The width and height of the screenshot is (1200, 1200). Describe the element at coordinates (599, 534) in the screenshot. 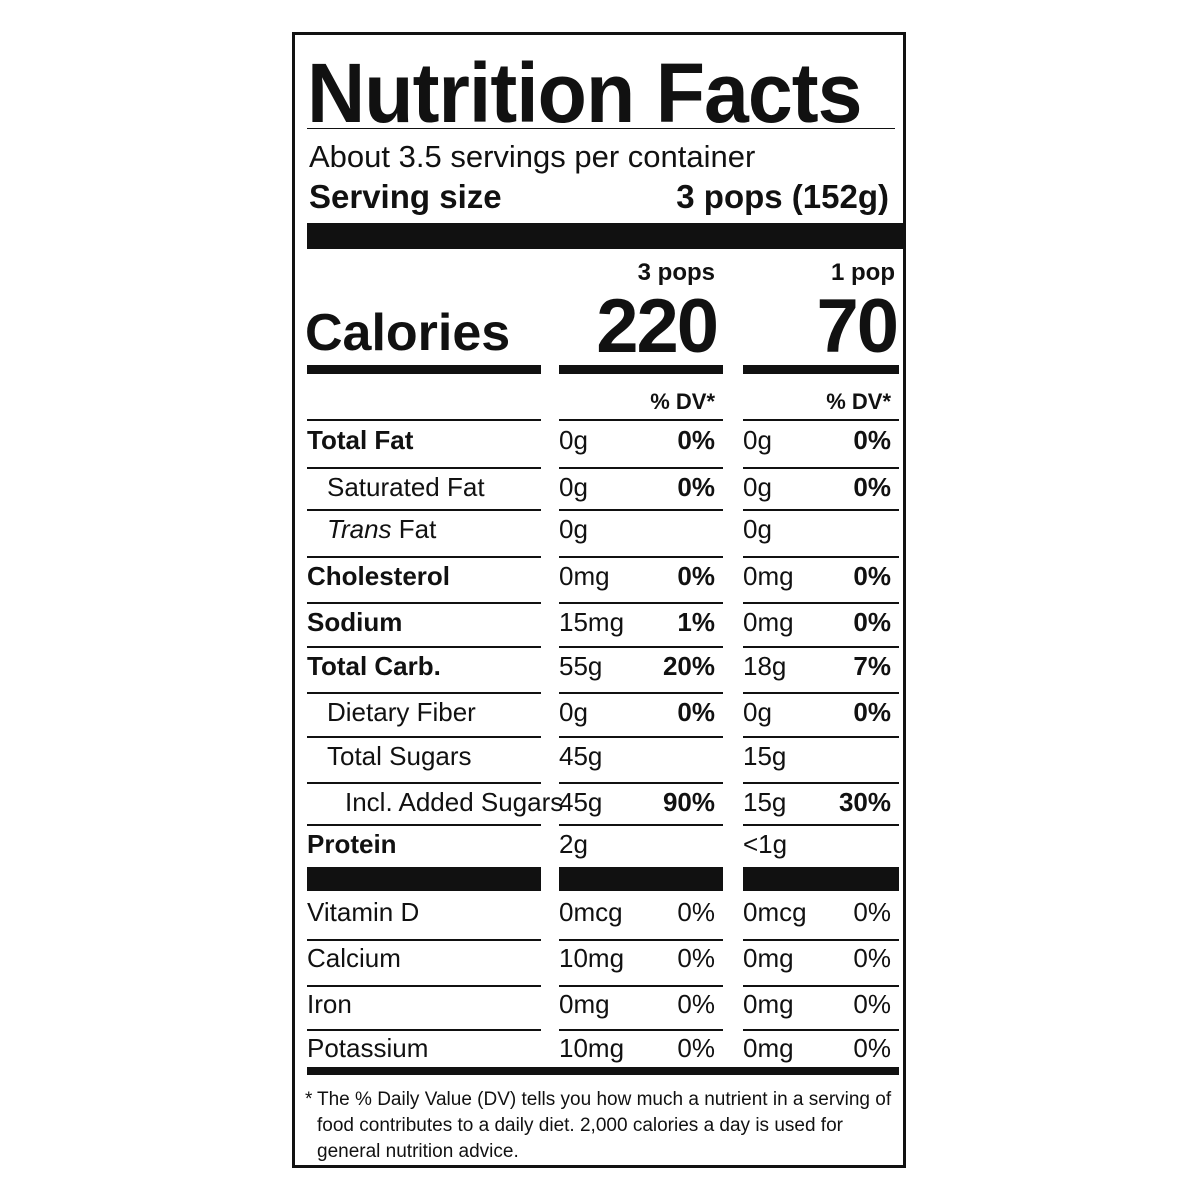

I see `nutrient-row: Trans Fat 0g 0g` at that location.